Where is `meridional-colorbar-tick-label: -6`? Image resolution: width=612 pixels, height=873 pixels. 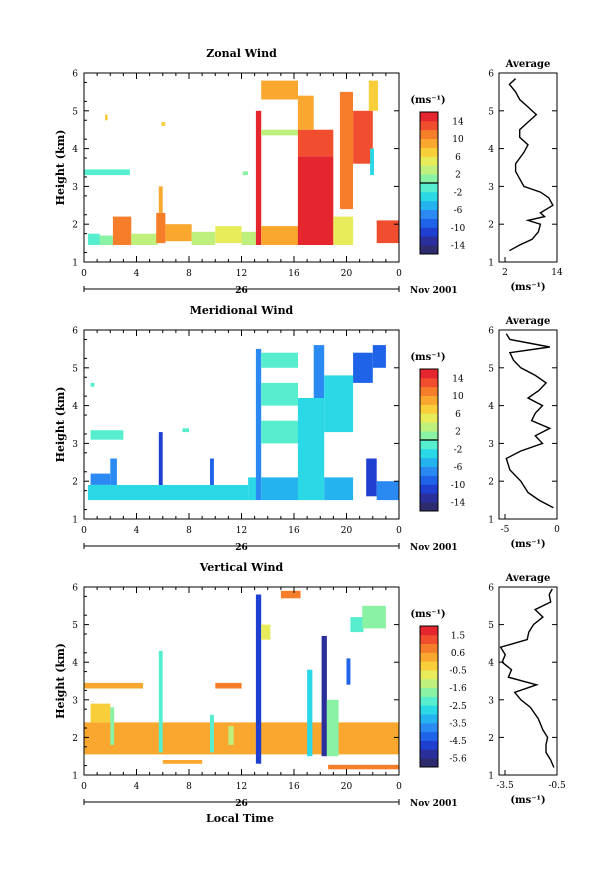 meridional-colorbar-tick-label: -6 is located at coordinates (458, 468).